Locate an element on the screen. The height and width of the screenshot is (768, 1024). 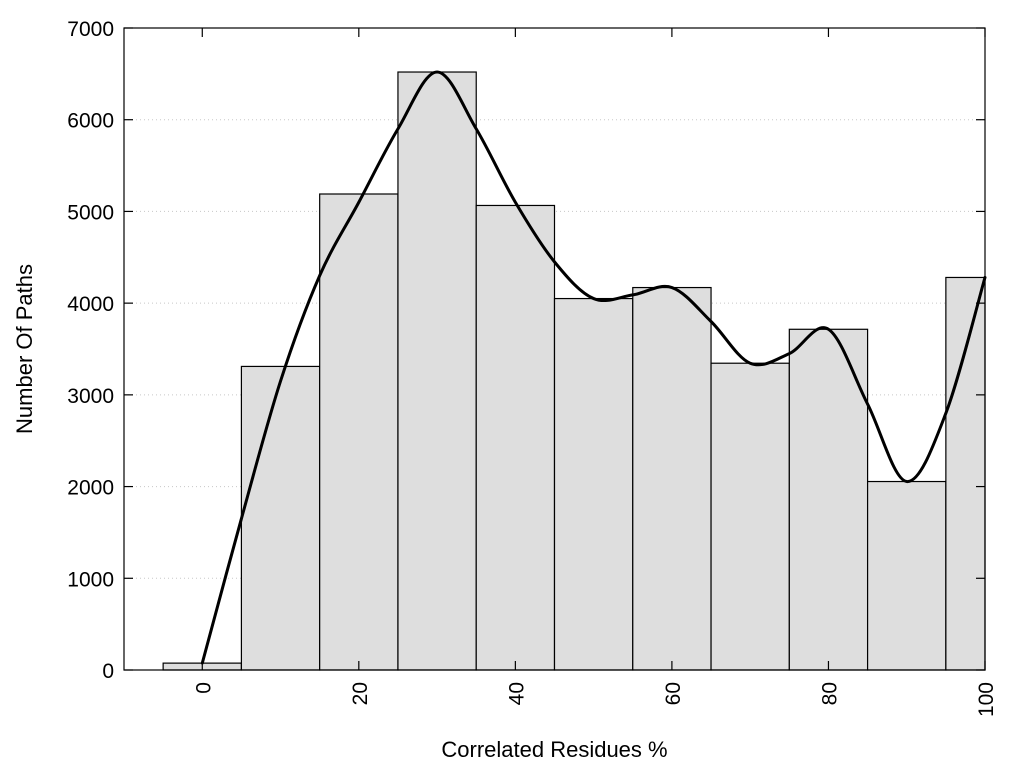
x-axis-title: Correlated Residues % is located at coordinates (554, 749).